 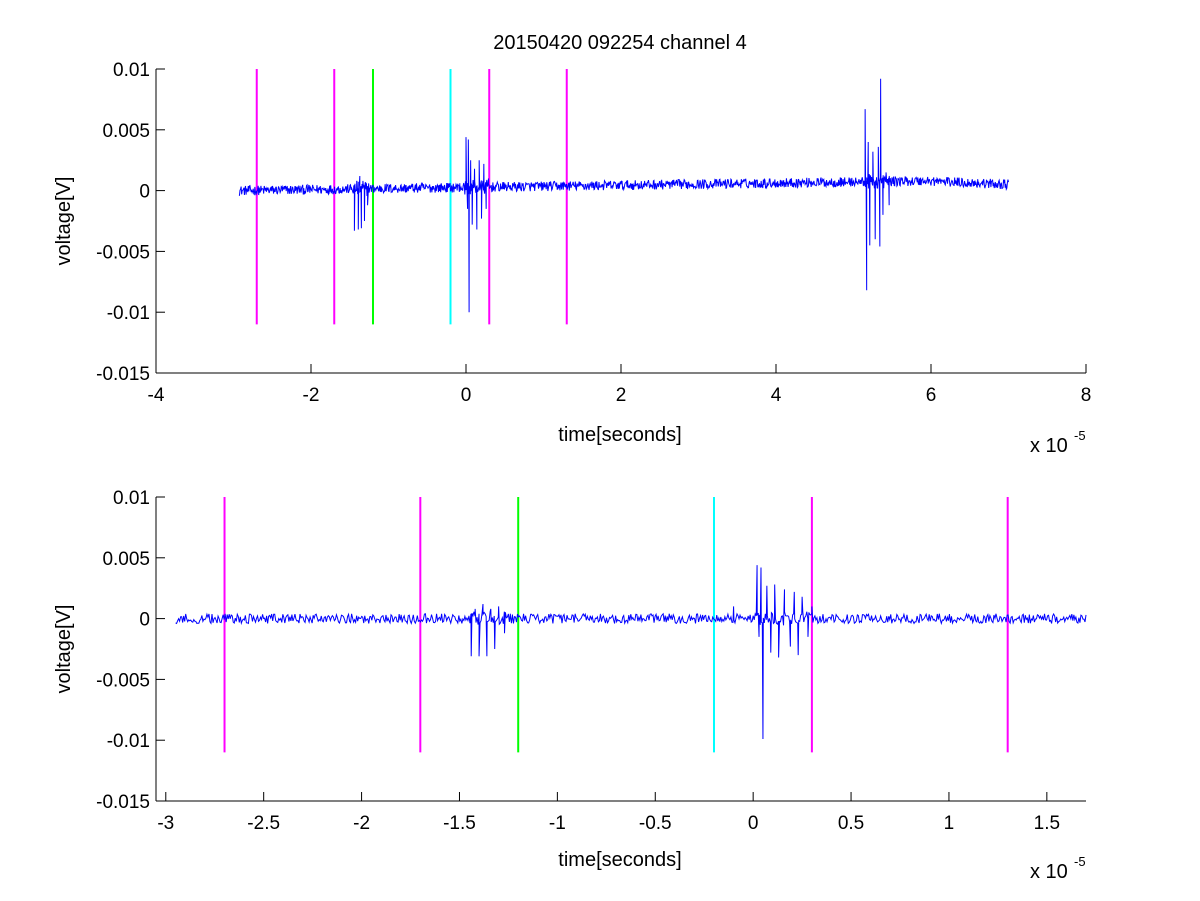 I want to click on x-tick-label: 6, so click(x=931, y=395).